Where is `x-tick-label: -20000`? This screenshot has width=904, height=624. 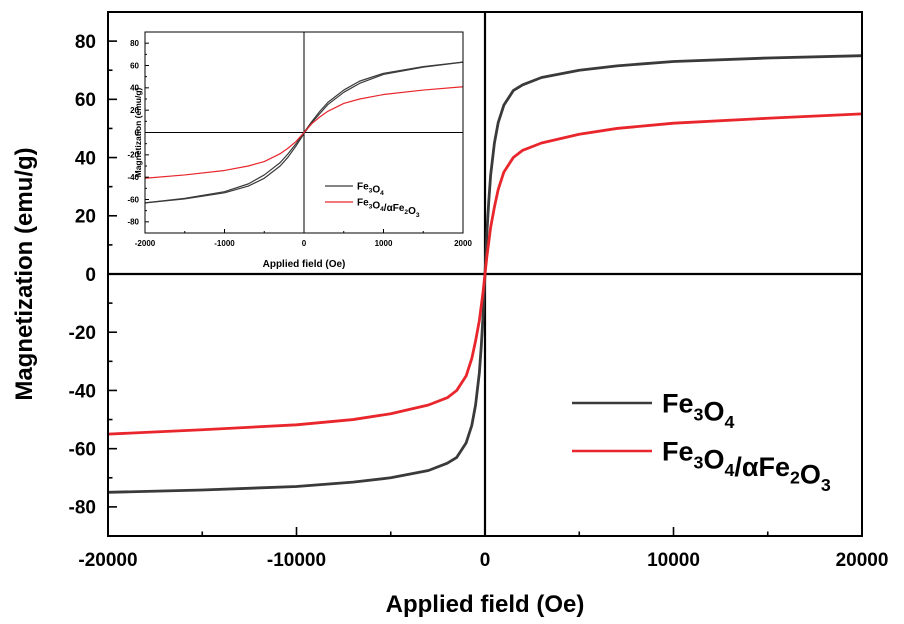 x-tick-label: -20000 is located at coordinates (107, 560).